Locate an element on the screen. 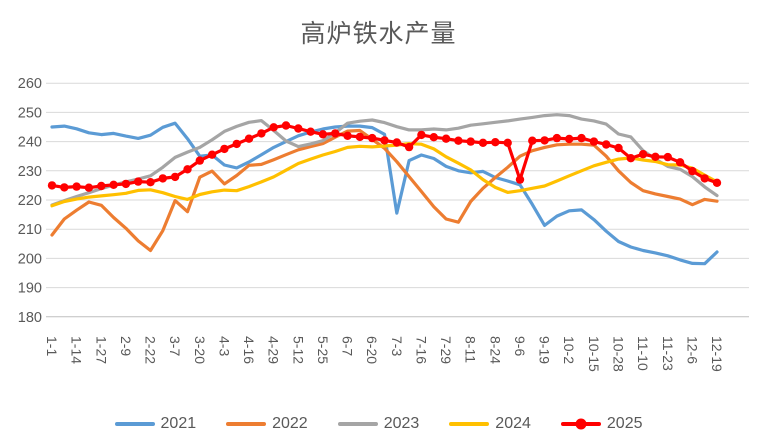 Image resolution: width=757 pixels, height=447 pixels. y-axis-label: 250 is located at coordinates (30, 113).